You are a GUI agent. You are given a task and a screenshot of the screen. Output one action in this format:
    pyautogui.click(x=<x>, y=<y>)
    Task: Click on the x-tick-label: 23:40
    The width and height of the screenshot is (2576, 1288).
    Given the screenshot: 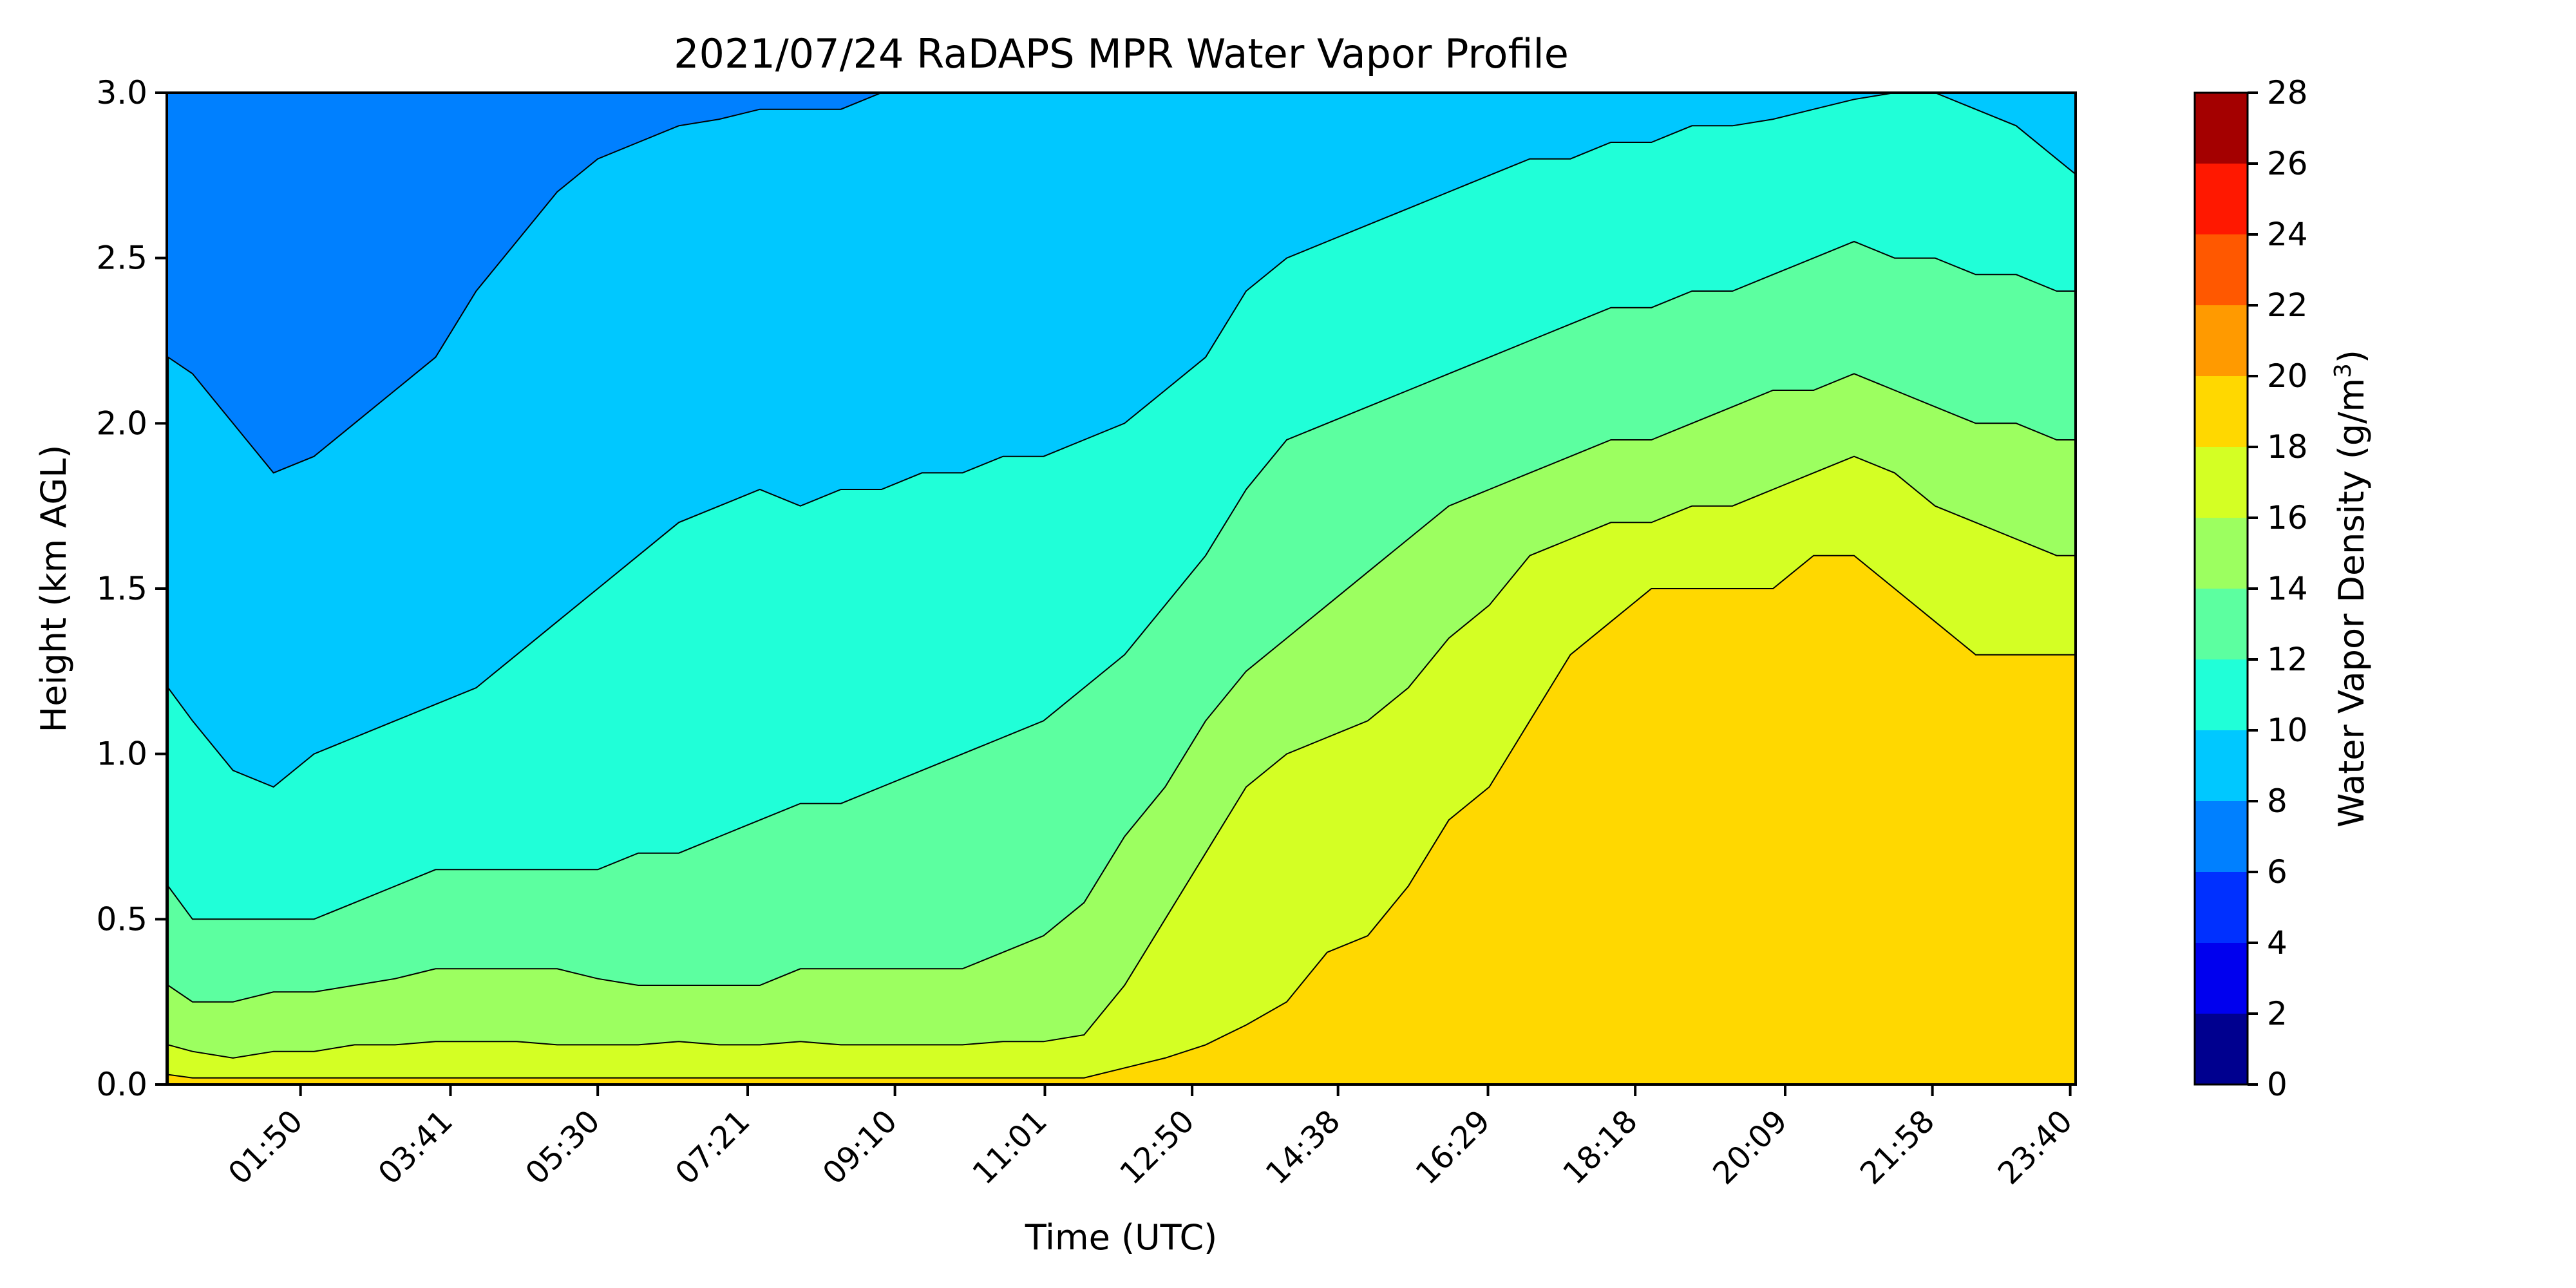 What is the action you would take?
    pyautogui.click(x=2035, y=1147)
    